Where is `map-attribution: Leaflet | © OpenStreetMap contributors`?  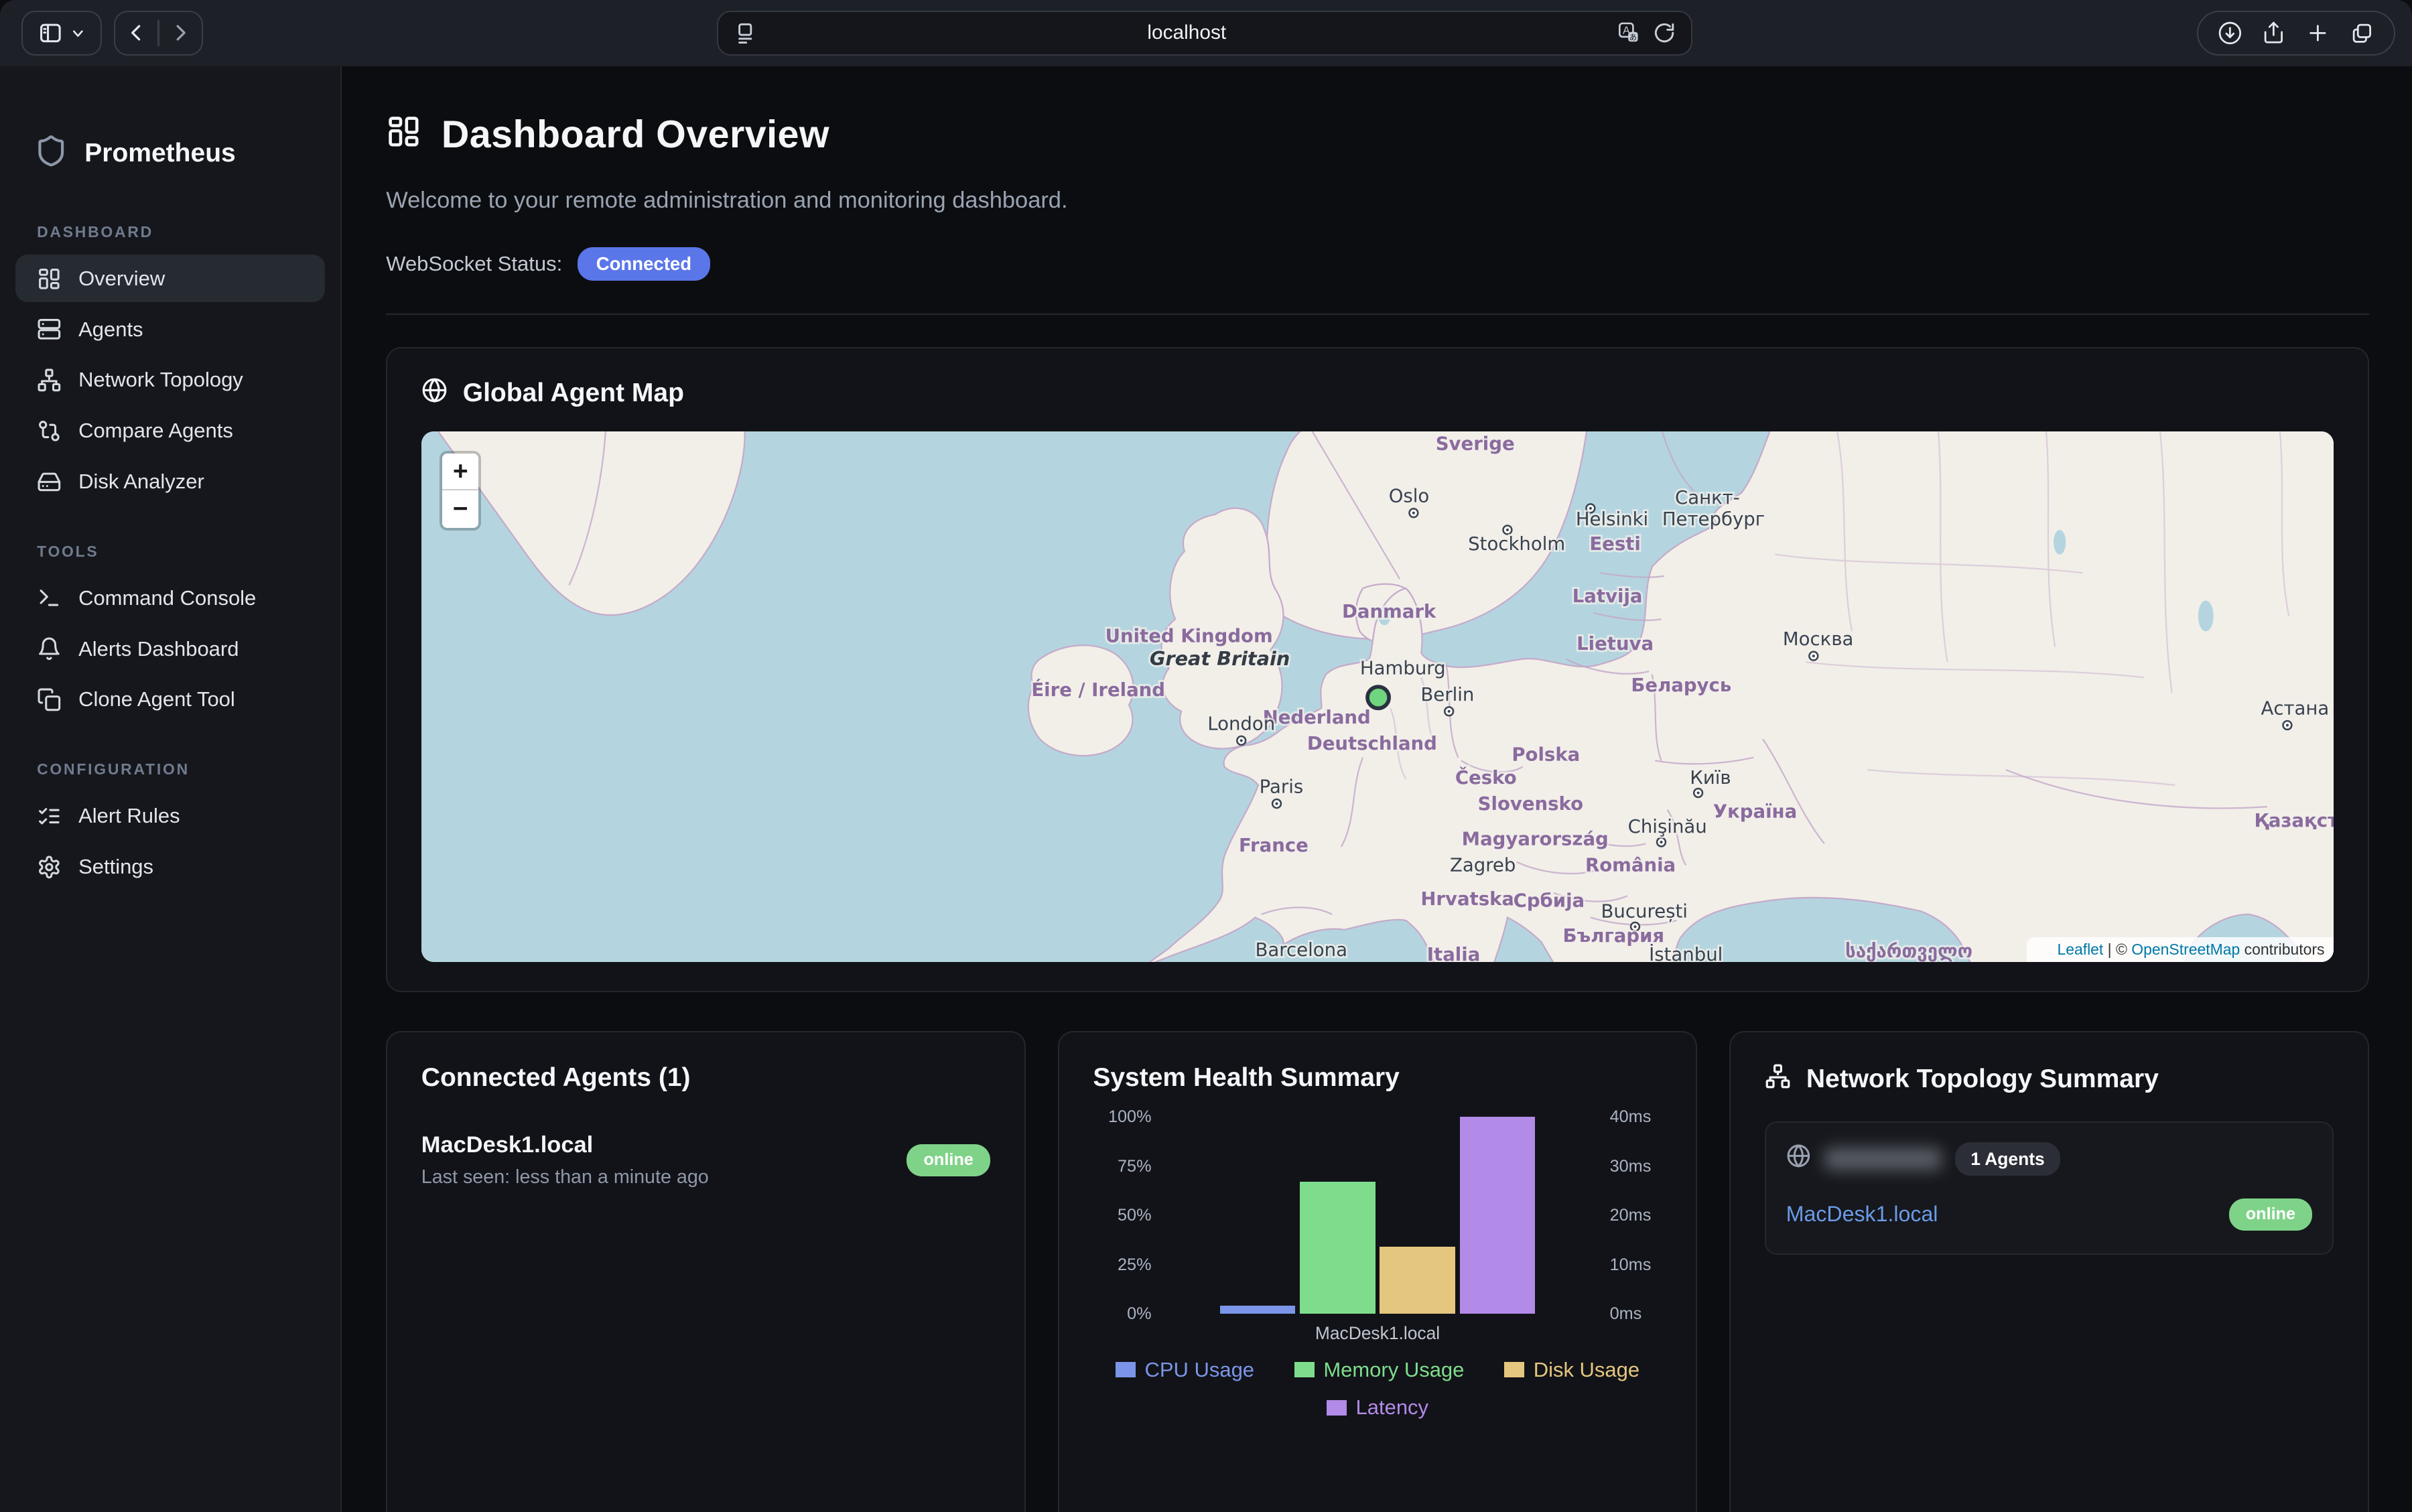
map-attribution: Leaflet | © OpenStreetMap contributors is located at coordinates (2180, 949).